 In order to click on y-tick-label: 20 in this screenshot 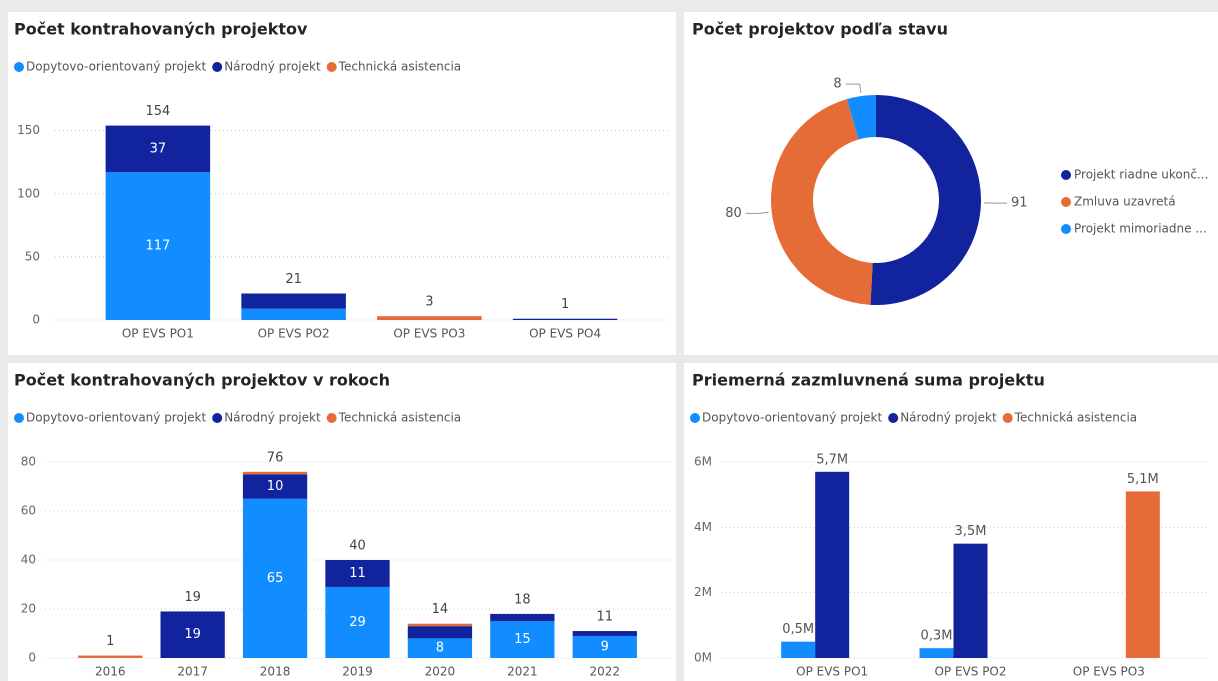, I will do `click(28, 609)`.